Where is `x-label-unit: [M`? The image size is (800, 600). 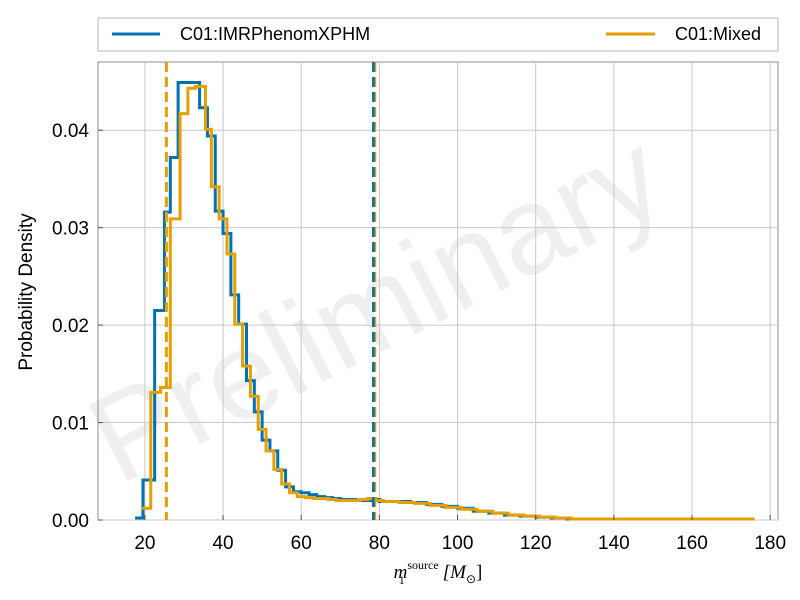
x-label-unit: [M is located at coordinates (455, 572).